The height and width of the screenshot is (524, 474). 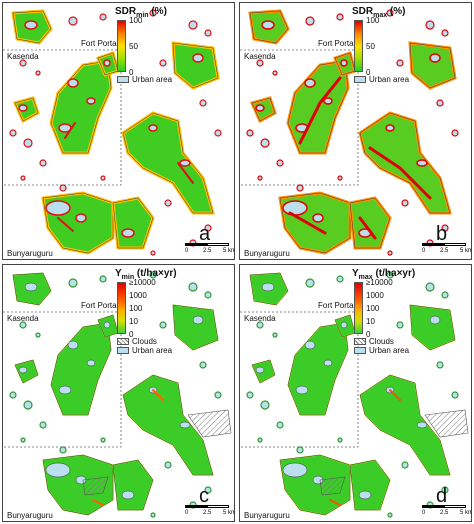 I want to click on landform-east-block, so click(x=195, y=65).